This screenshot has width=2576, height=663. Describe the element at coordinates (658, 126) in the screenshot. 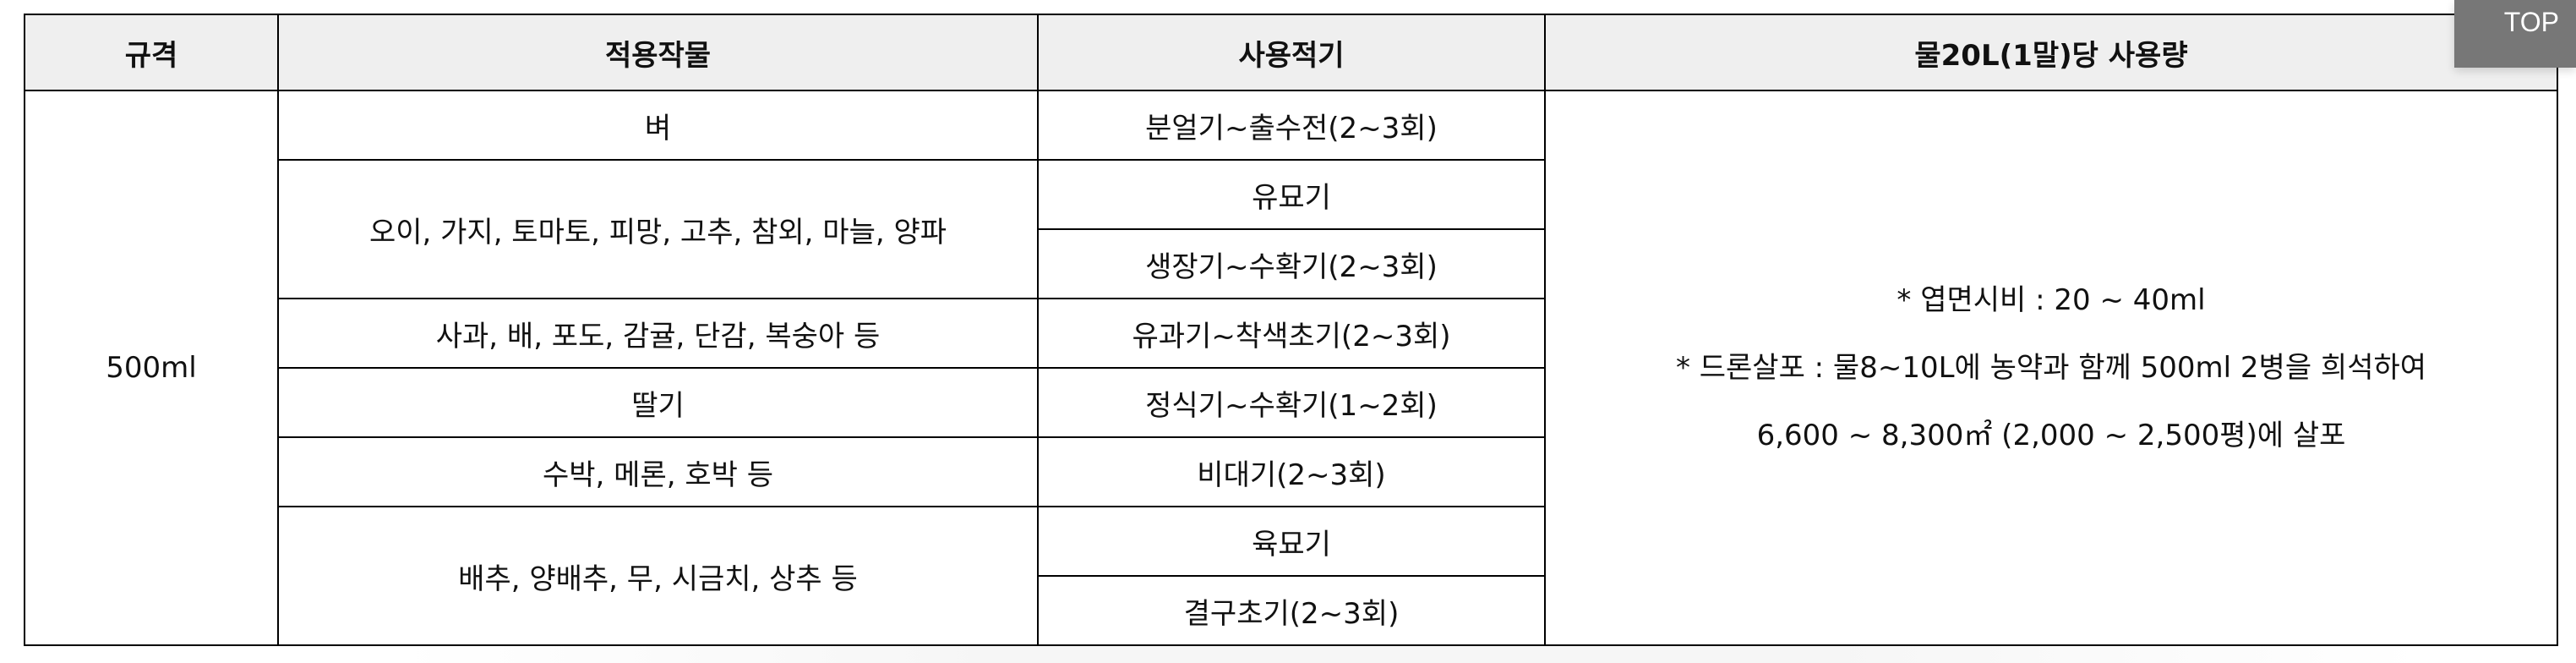

I see `crop-cell: 벼` at that location.